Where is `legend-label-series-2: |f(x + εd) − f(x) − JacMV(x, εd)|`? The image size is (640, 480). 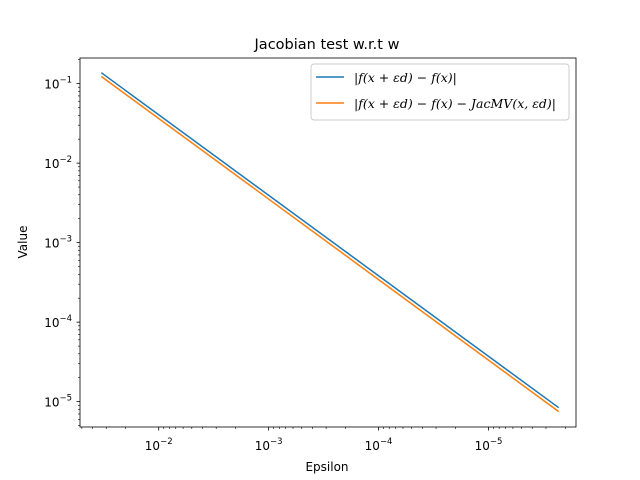
legend-label-series-2: |f(x + εd) − f(x) − JacMV(x, εd)| is located at coordinates (455, 103).